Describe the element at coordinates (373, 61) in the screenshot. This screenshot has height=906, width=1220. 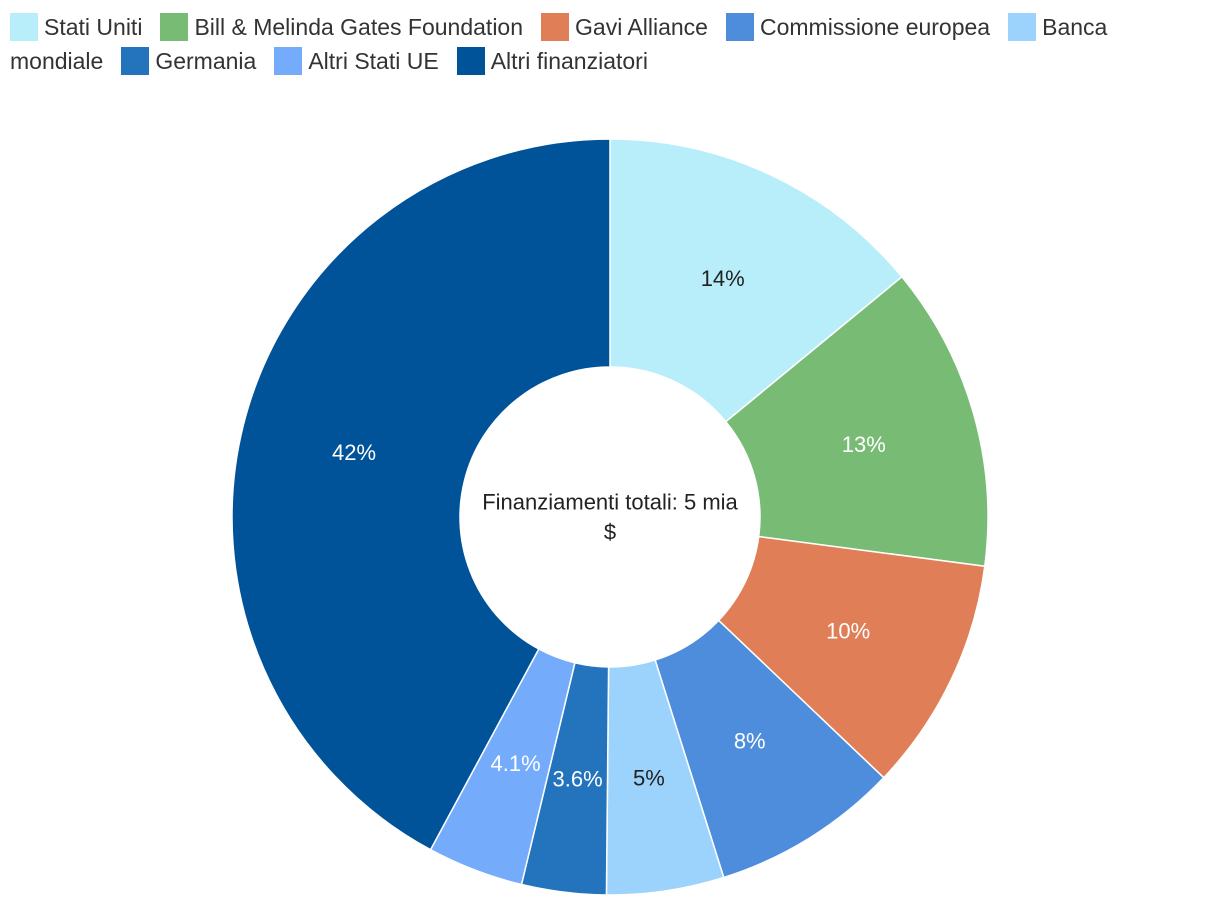
I see `legend-label: Altri Stati UE` at that location.